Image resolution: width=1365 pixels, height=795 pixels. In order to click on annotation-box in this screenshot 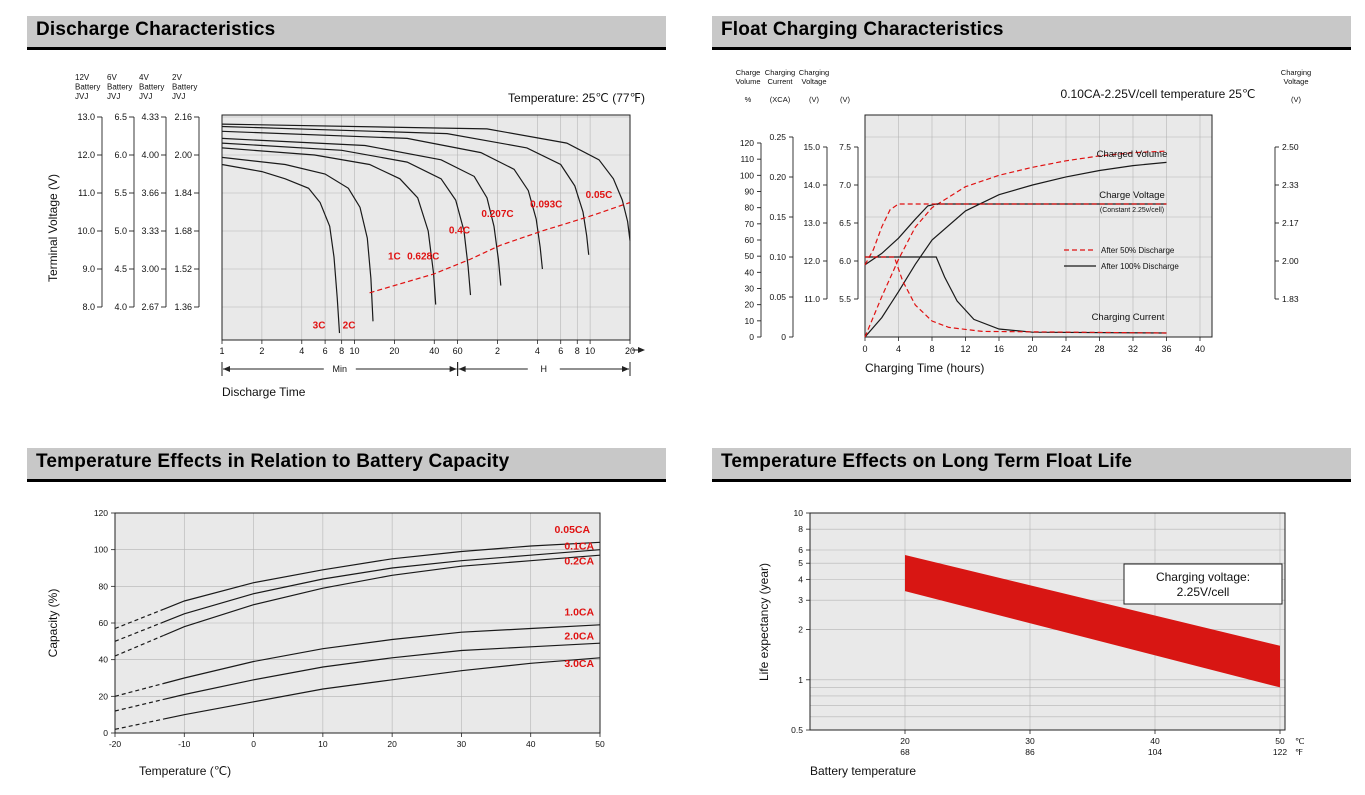, I will do `click(1203, 584)`.